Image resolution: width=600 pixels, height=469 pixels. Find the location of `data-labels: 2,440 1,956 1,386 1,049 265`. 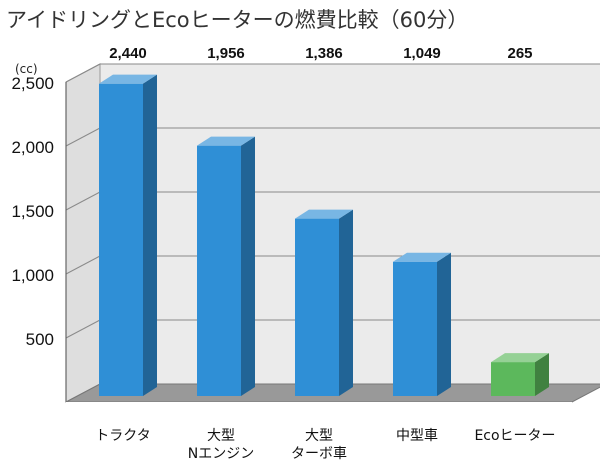

data-labels: 2,440 1,956 1,386 1,049 265 is located at coordinates (320, 53).